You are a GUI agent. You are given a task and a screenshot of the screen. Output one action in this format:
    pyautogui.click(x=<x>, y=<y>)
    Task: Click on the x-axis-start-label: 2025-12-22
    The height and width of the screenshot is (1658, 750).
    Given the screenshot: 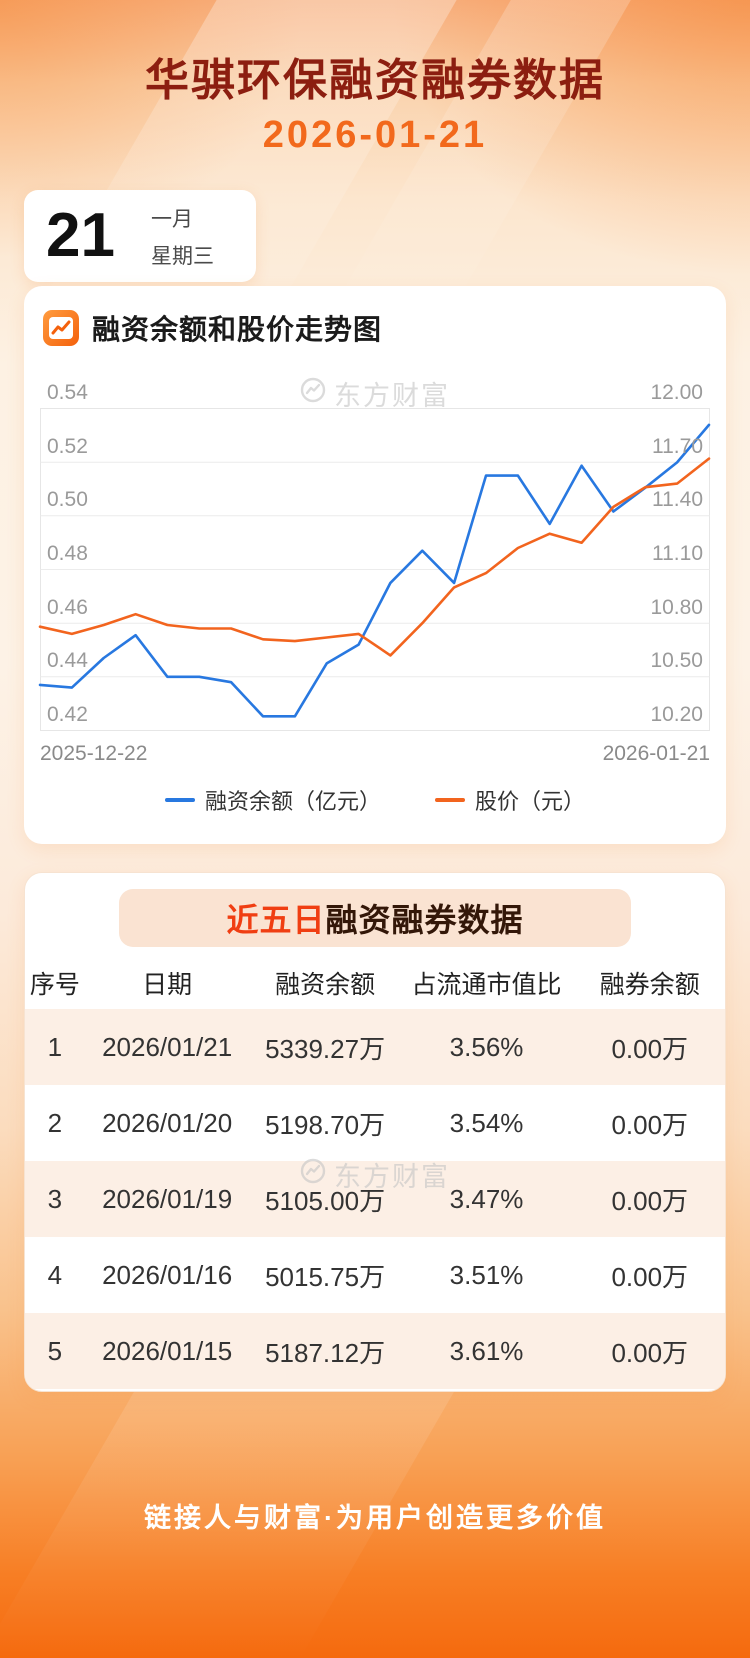 What is the action you would take?
    pyautogui.click(x=94, y=753)
    